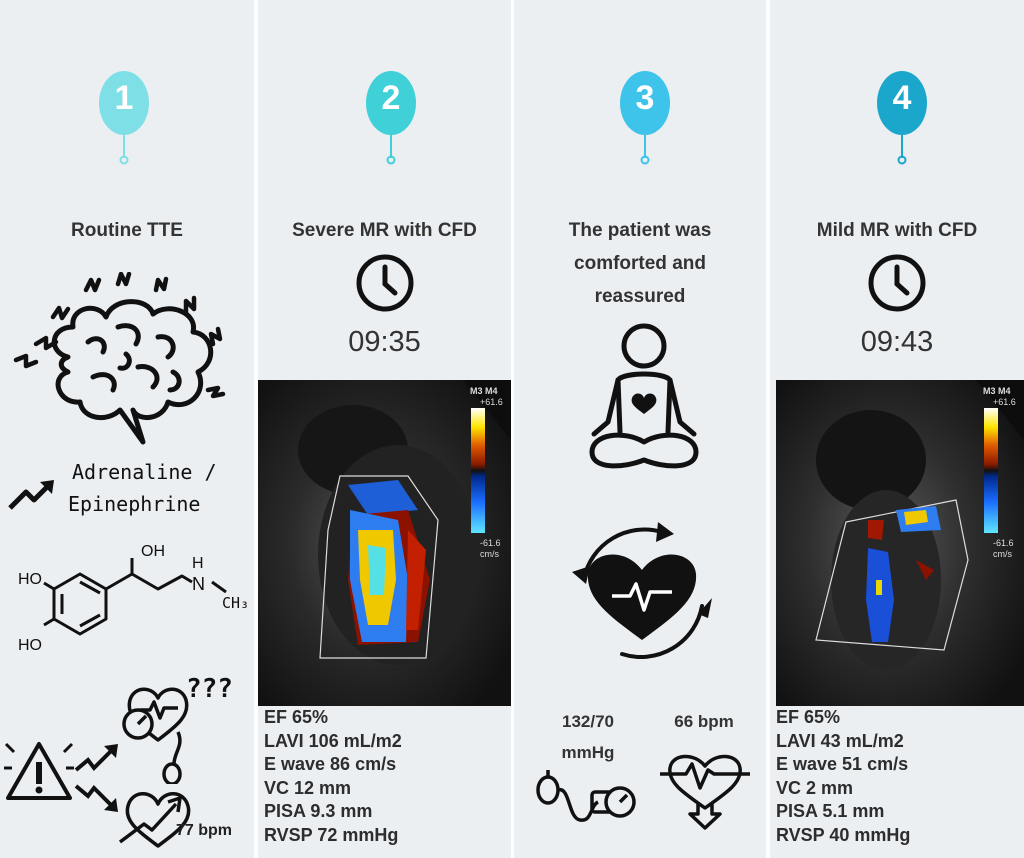 This screenshot has width=1024, height=858. I want to click on metric-e-wave: E wave 86 cm/s, so click(330, 764).